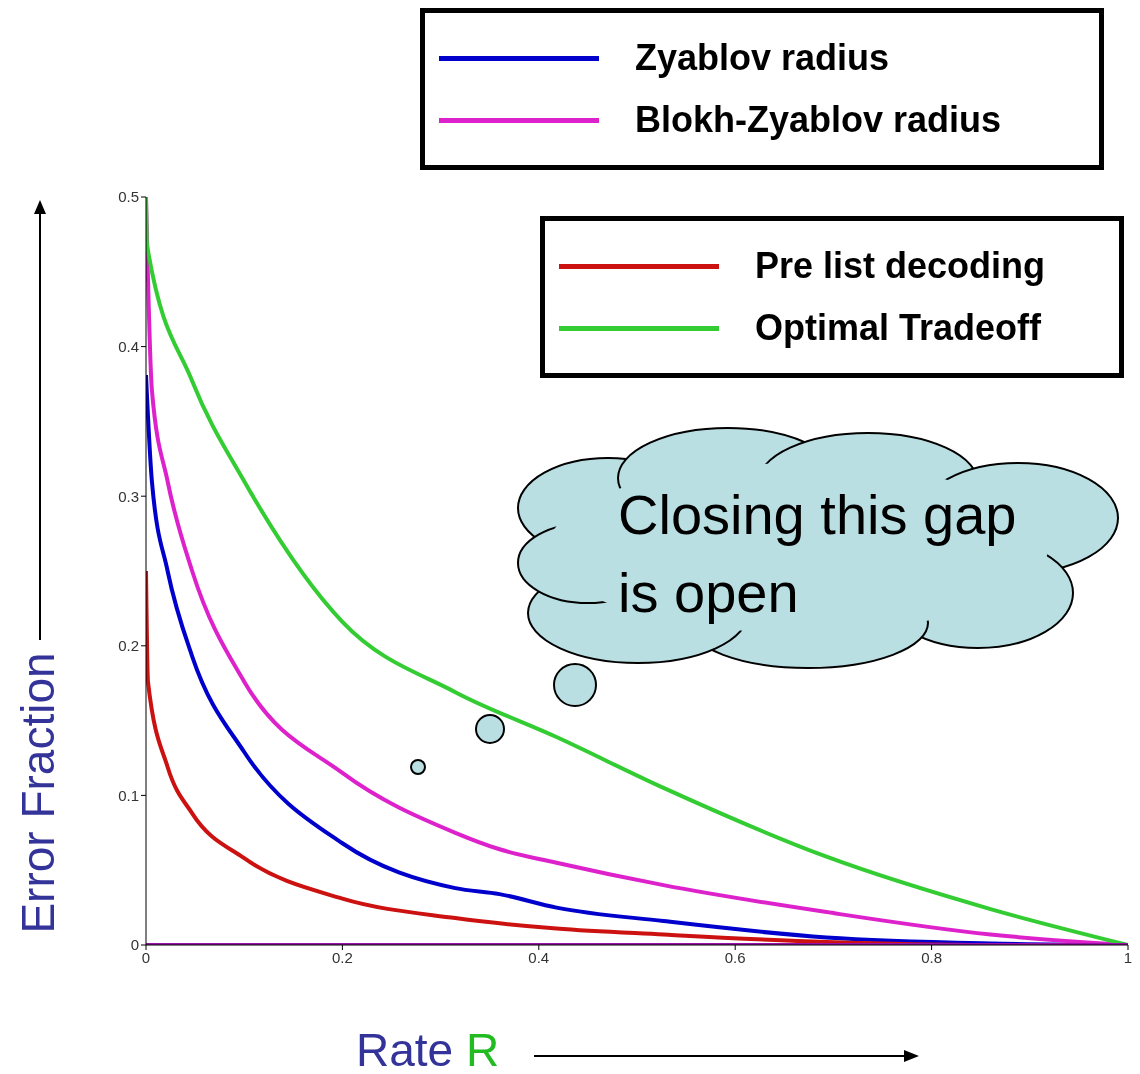 The width and height of the screenshot is (1140, 1074). Describe the element at coordinates (38, 793) in the screenshot. I see `y-axis-title: Error Fraction` at that location.